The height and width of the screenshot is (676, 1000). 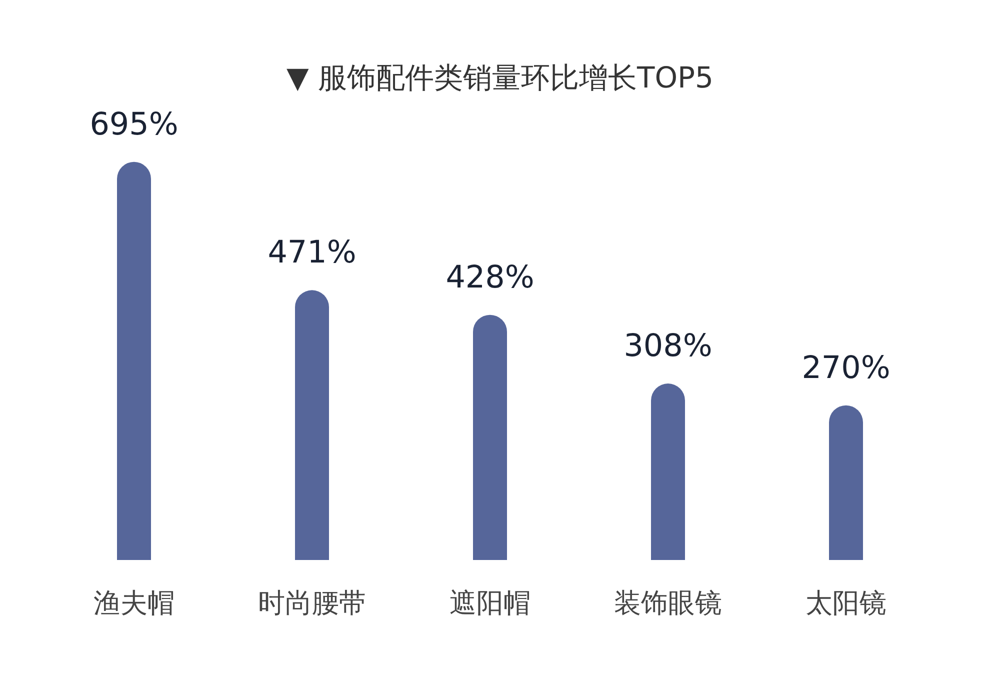 What do you see at coordinates (490, 603) in the screenshot?
I see `x-tick-label: 遮阳帽` at bounding box center [490, 603].